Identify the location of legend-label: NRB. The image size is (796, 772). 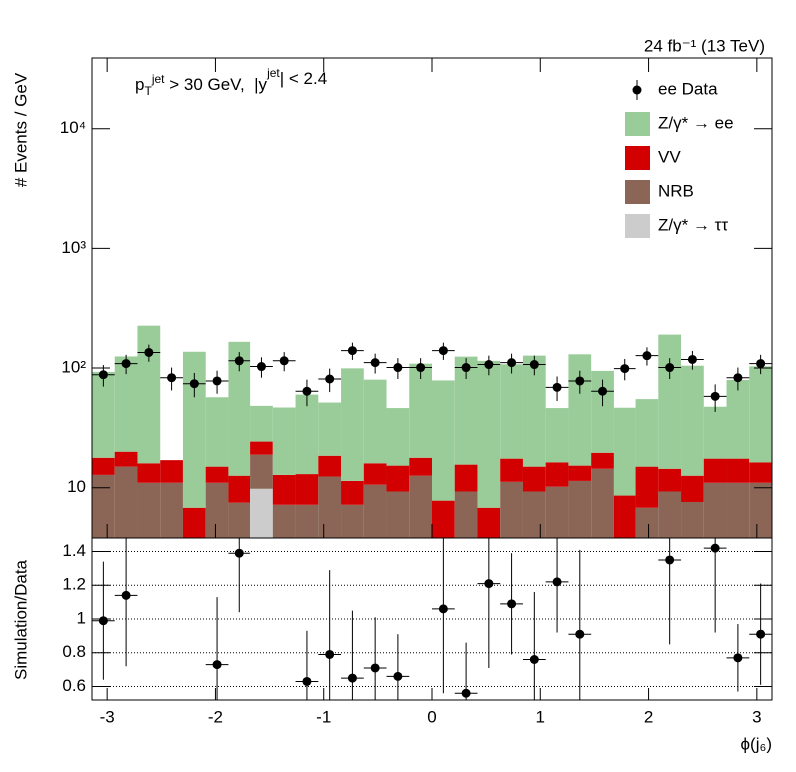
(676, 190).